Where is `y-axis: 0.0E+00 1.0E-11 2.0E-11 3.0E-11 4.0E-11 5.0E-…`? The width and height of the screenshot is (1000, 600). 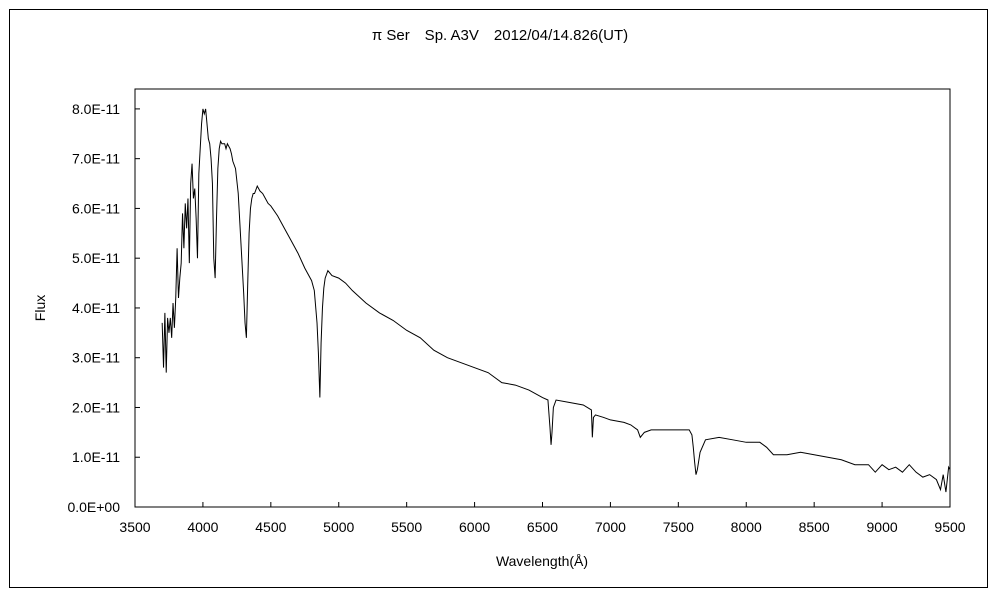 y-axis: 0.0E+00 1.0E-11 2.0E-11 3.0E-11 4.0E-11 5.0E-… is located at coordinates (103, 308).